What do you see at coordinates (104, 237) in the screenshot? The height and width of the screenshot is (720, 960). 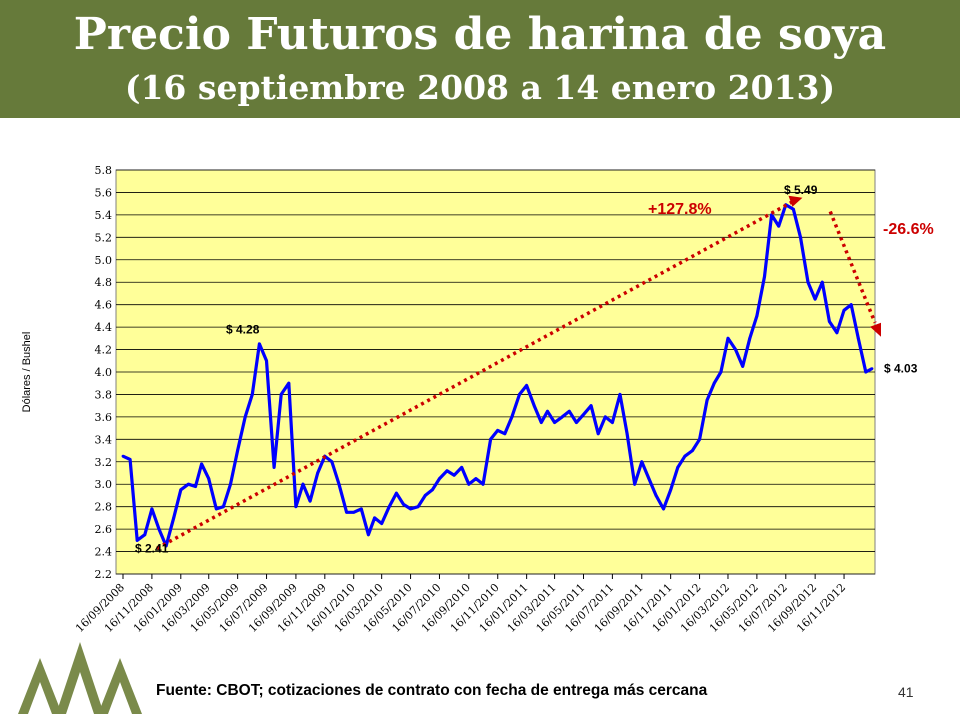 I see `y-tick-label: 5.2` at bounding box center [104, 237].